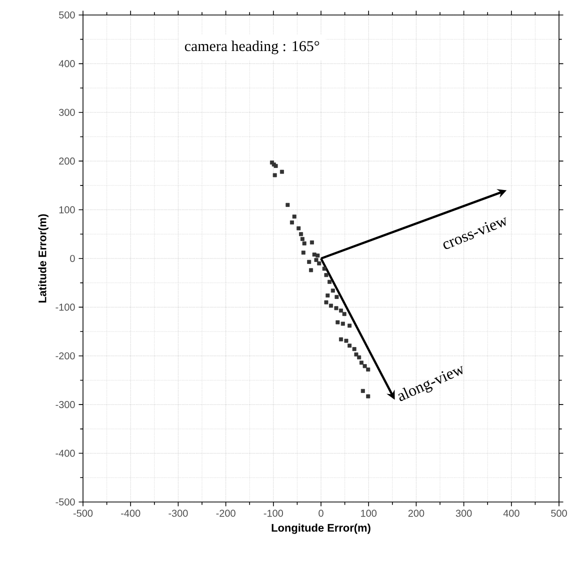 Image resolution: width=586 pixels, height=562 pixels. I want to click on y-tick-label: -500, so click(65, 502).